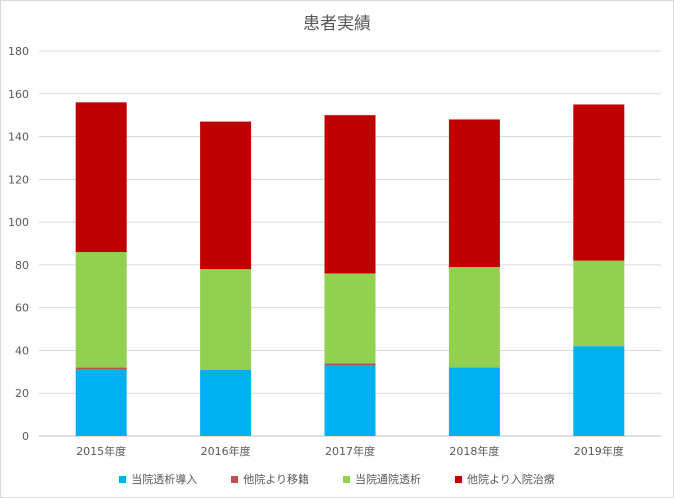  I want to click on legend-label: 当院通院透析, so click(388, 479).